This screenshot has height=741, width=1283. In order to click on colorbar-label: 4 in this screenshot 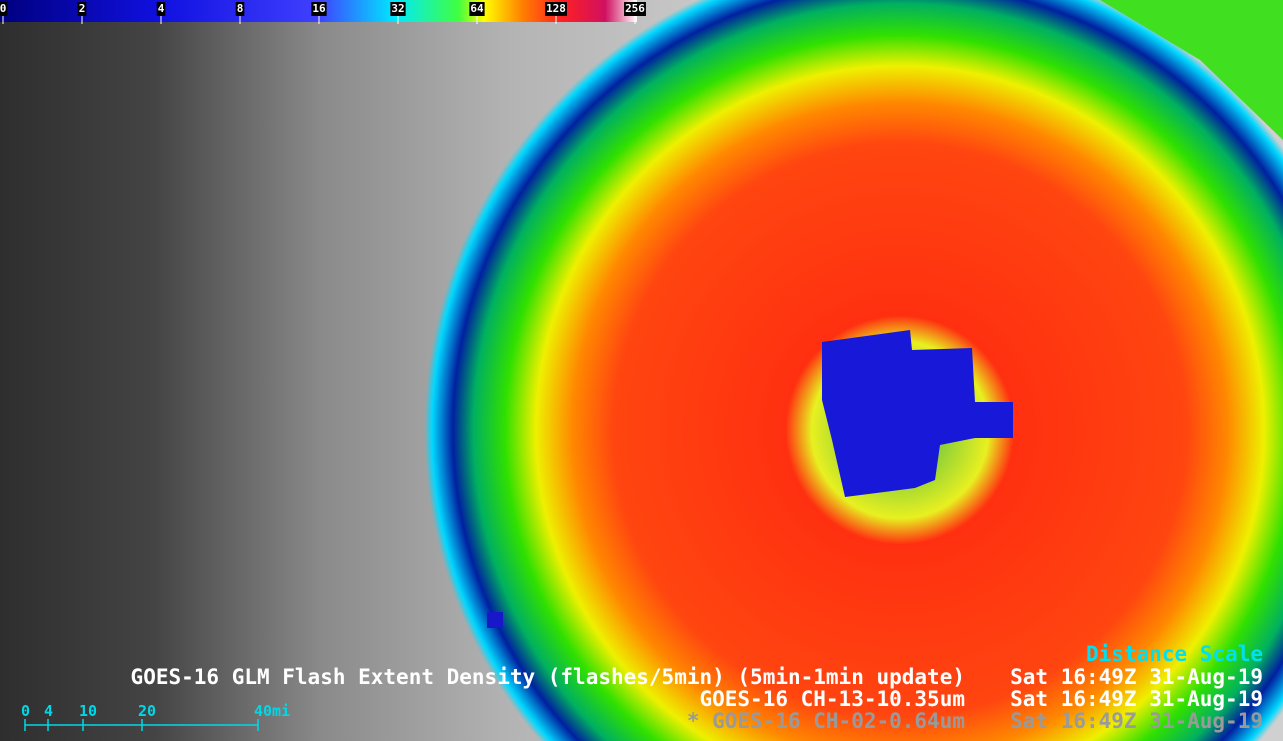, I will do `click(161, 8)`.